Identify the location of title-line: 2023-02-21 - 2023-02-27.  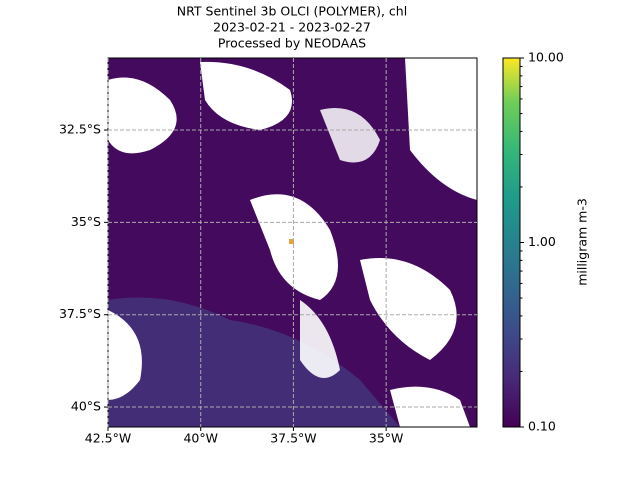
(292, 27).